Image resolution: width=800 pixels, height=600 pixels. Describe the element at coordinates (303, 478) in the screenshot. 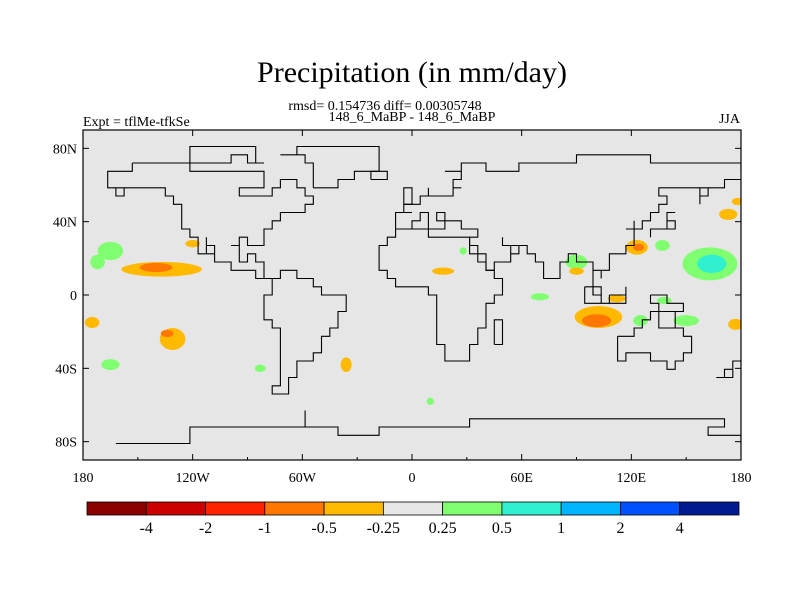

I see `x-tick-label-2: 60W` at that location.